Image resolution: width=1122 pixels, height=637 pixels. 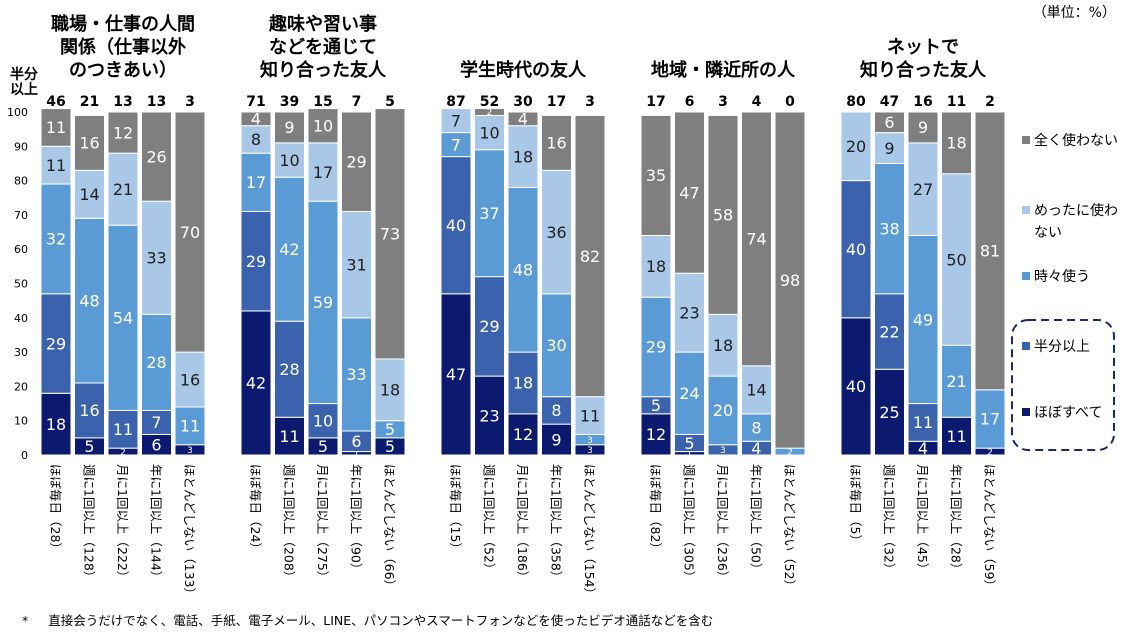 What do you see at coordinates (289, 523) in the screenshot?
I see `category-label: 週に1回以上（208）` at bounding box center [289, 523].